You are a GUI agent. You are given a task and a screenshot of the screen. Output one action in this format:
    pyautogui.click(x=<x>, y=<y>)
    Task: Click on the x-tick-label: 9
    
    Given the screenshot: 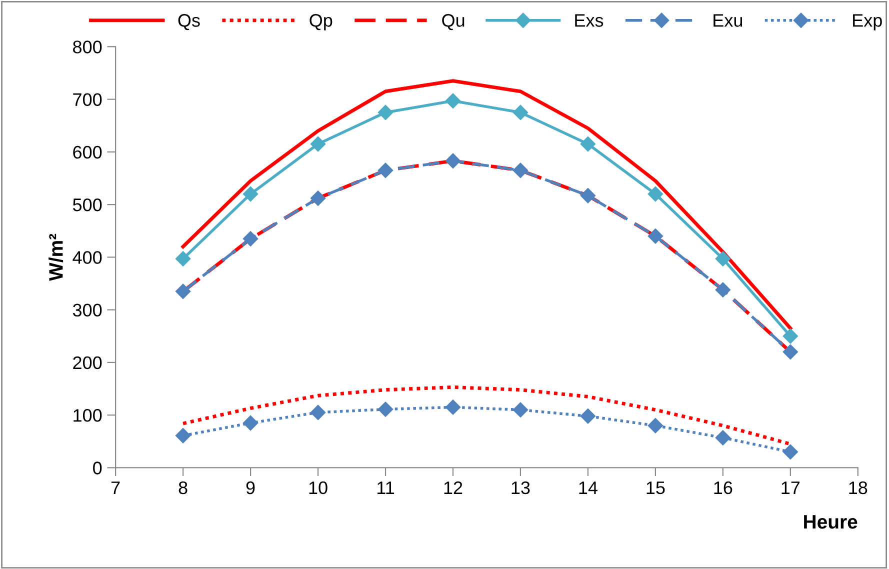 What is the action you would take?
    pyautogui.click(x=250, y=487)
    